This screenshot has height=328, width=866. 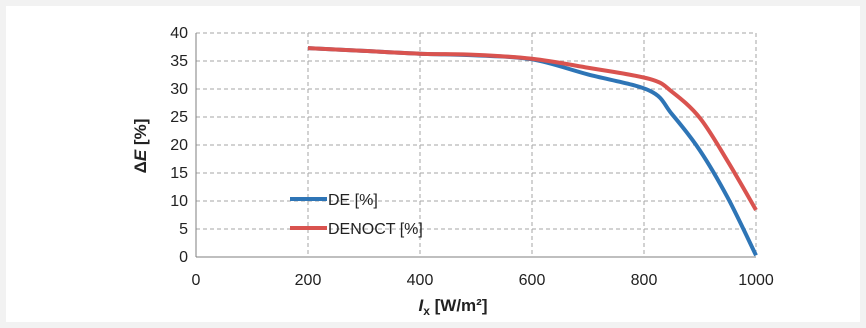 What do you see at coordinates (140, 146) in the screenshot?
I see `y-axis-title: ΔE [%]` at bounding box center [140, 146].